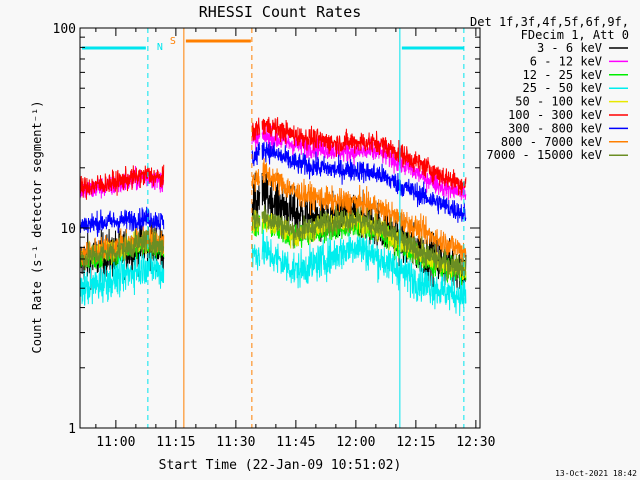  I want to click on chart-title: RHESSI Count Rates, so click(280, 12).